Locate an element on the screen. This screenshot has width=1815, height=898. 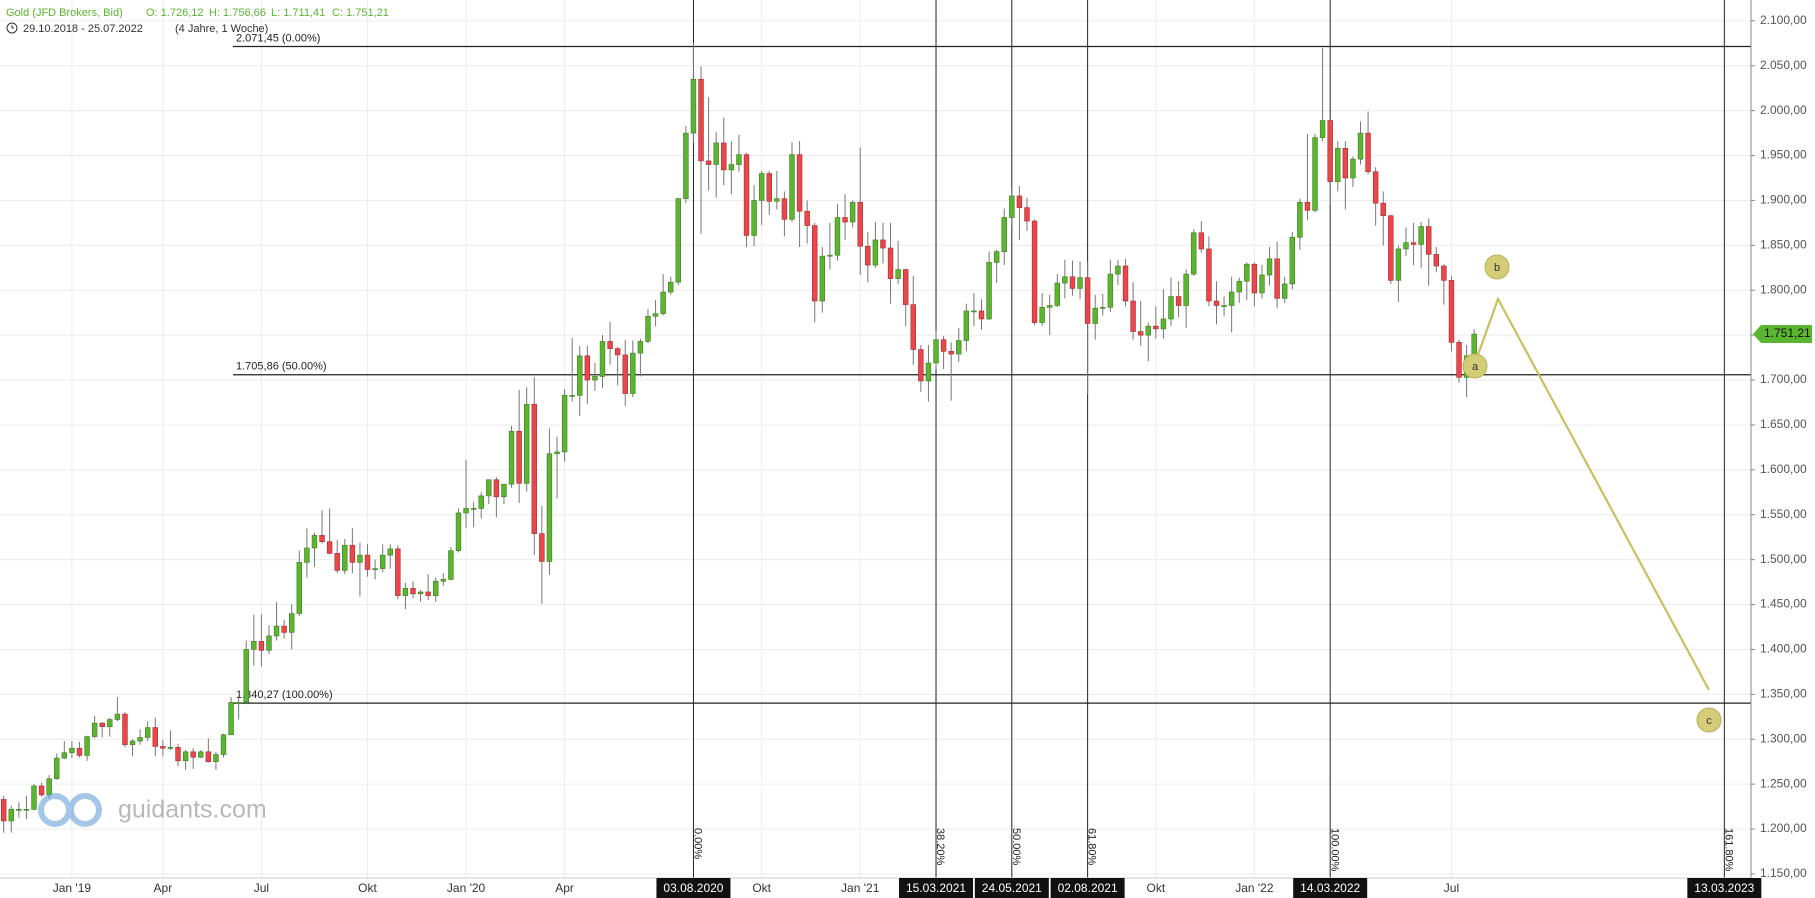
y-tick-label: 1.500,00 is located at coordinates (1783, 559).